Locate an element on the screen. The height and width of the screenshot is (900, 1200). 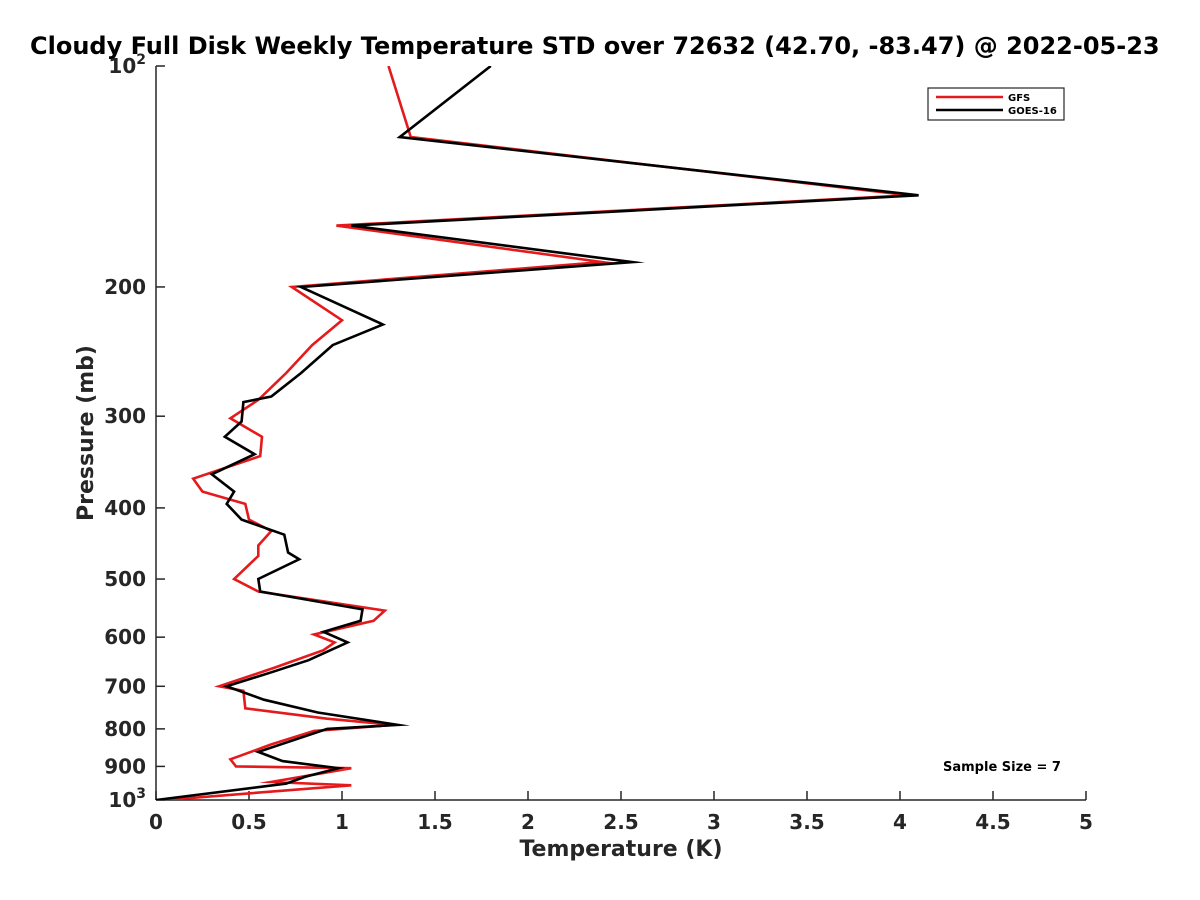
x-tick-label: 1 is located at coordinates (342, 822).